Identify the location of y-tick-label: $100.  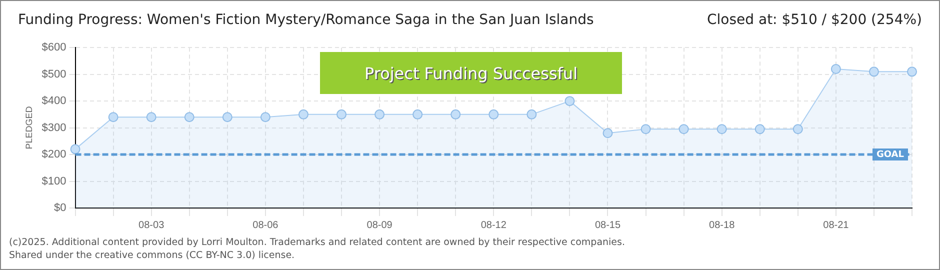
(54, 181).